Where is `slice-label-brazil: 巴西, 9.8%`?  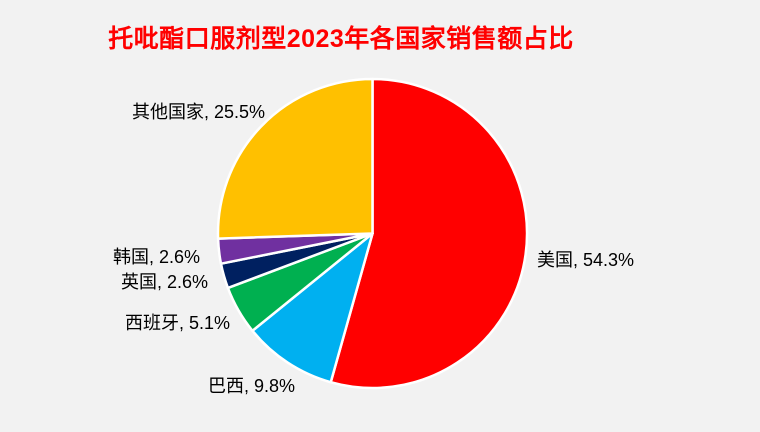
slice-label-brazil: 巴西, 9.8% is located at coordinates (252, 386).